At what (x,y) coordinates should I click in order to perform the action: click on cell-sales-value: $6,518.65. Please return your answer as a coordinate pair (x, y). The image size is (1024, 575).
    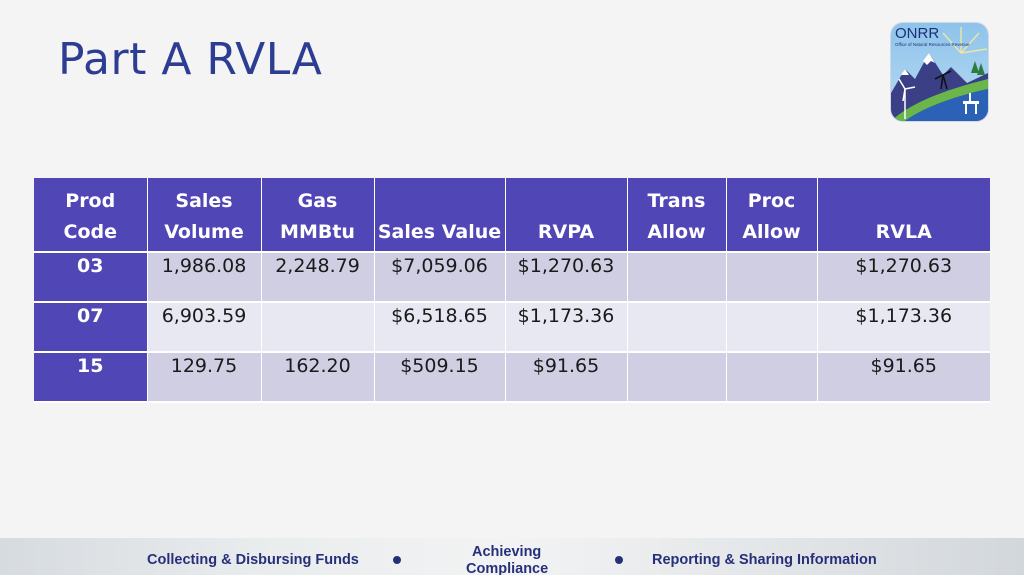
    Looking at the image, I should click on (440, 327).